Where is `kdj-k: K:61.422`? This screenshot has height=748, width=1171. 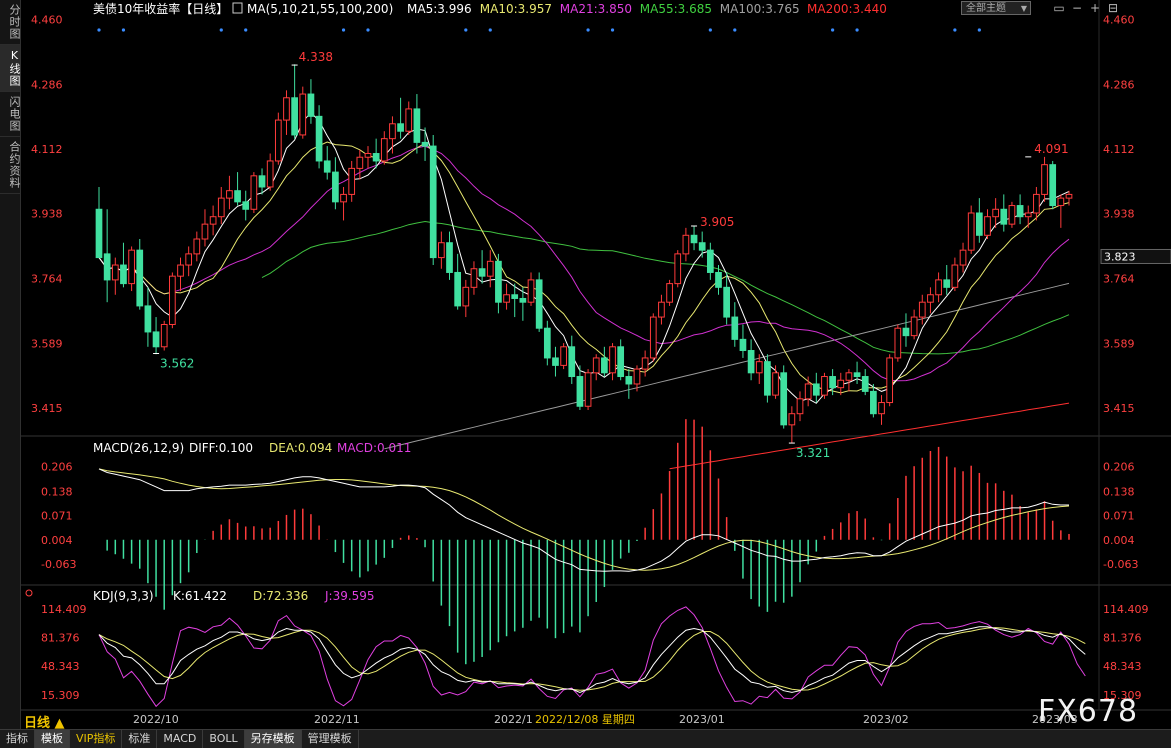 kdj-k: K:61.422 is located at coordinates (200, 596).